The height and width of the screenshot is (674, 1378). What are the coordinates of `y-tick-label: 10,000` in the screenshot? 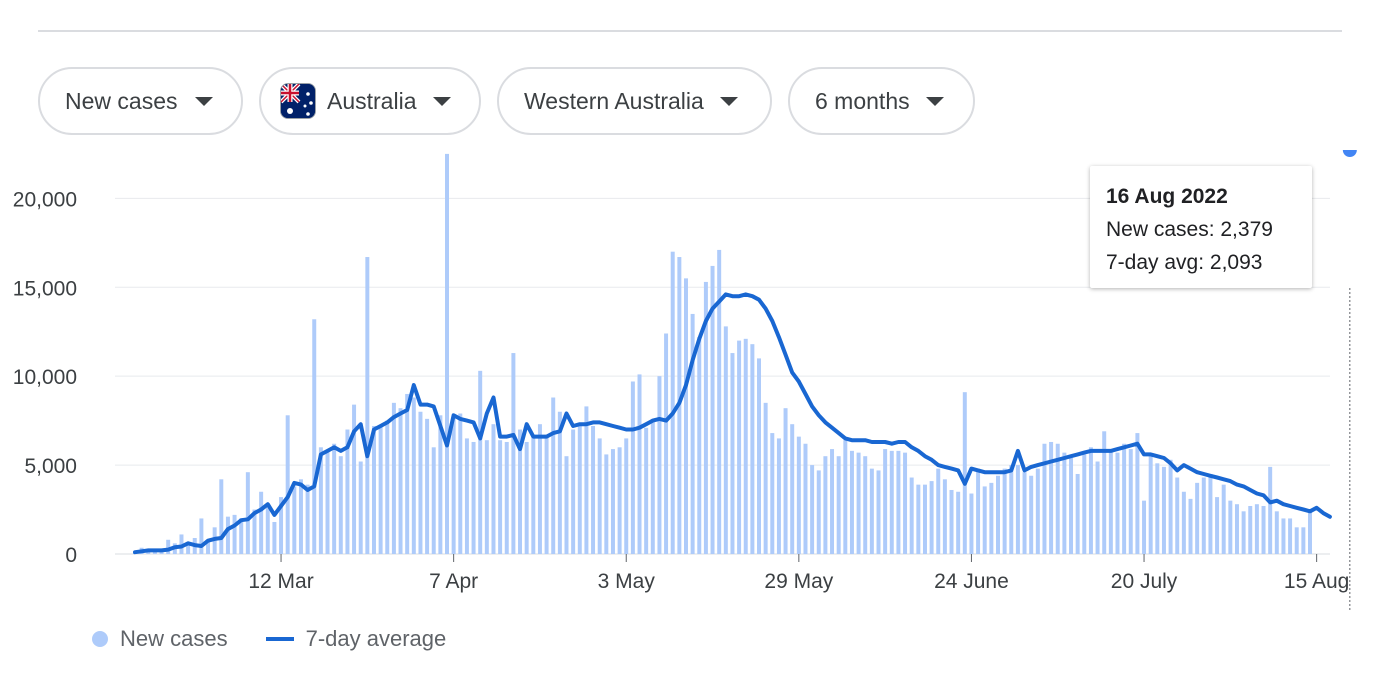 It's located at (45, 377).